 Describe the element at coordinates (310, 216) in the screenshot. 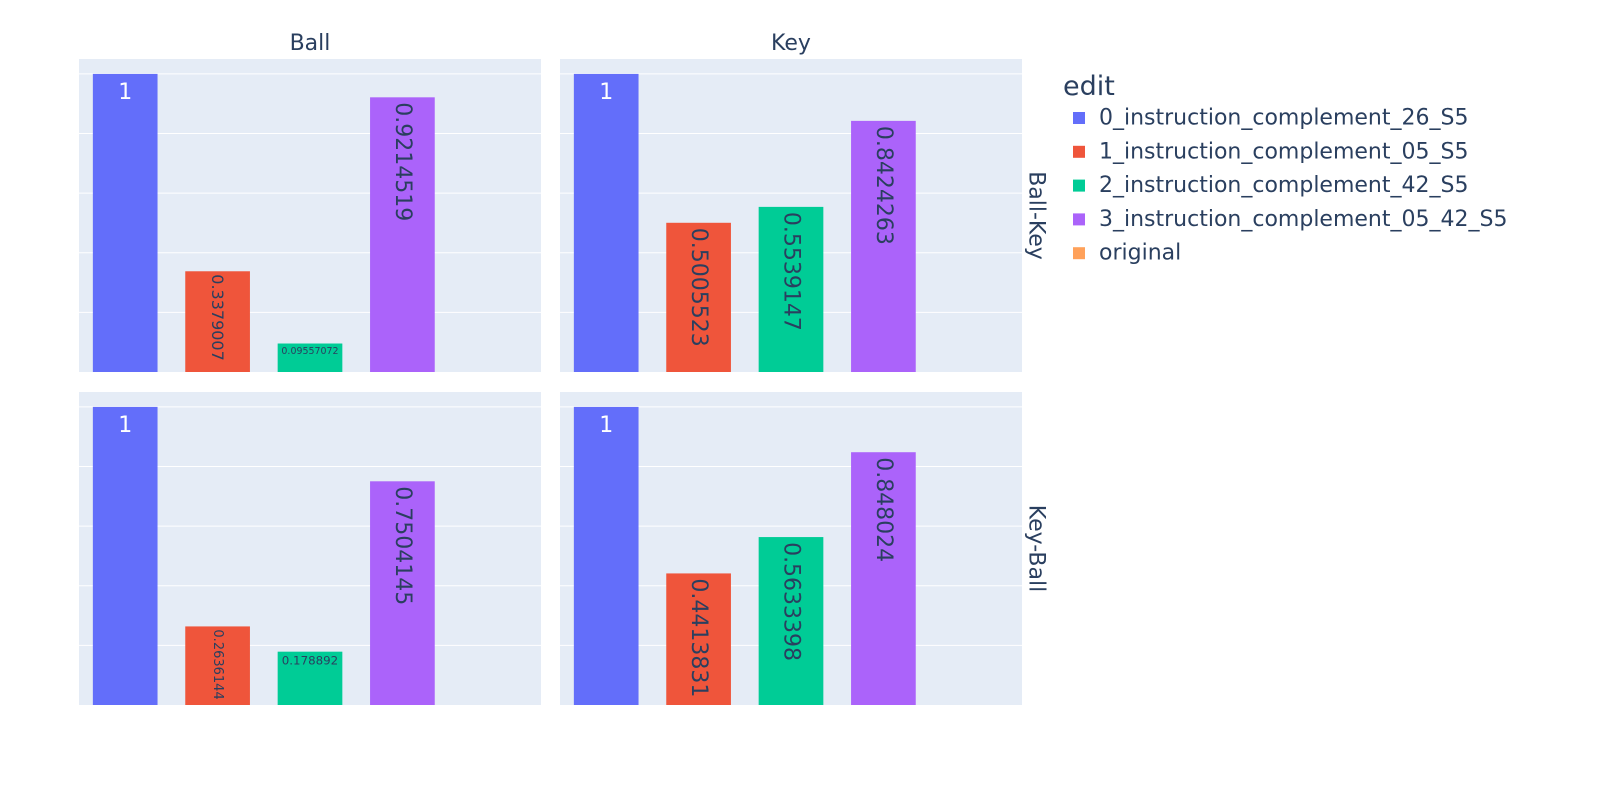

I see `panel-ball-key-ball: 1 0.3379007 0.09557072 0.9214519` at that location.